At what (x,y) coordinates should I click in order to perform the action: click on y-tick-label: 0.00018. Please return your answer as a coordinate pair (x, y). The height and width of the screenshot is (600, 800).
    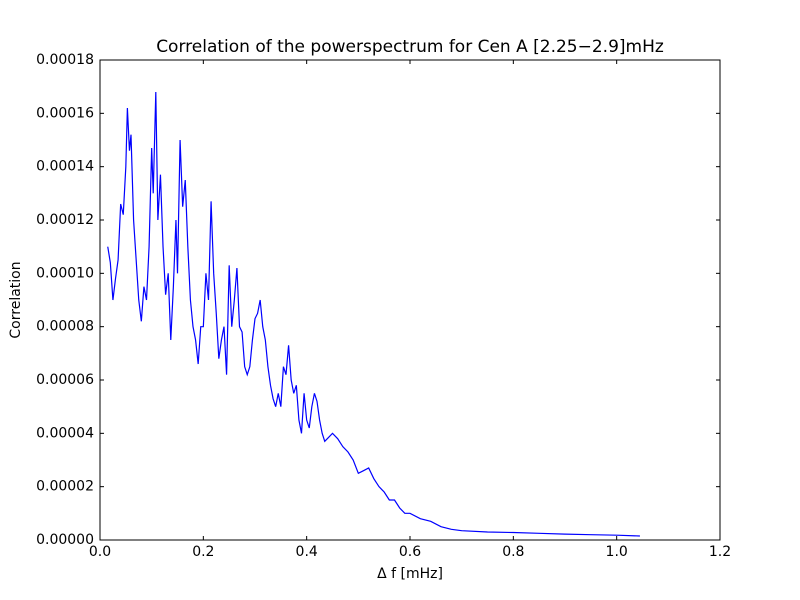
    Looking at the image, I should click on (65, 60).